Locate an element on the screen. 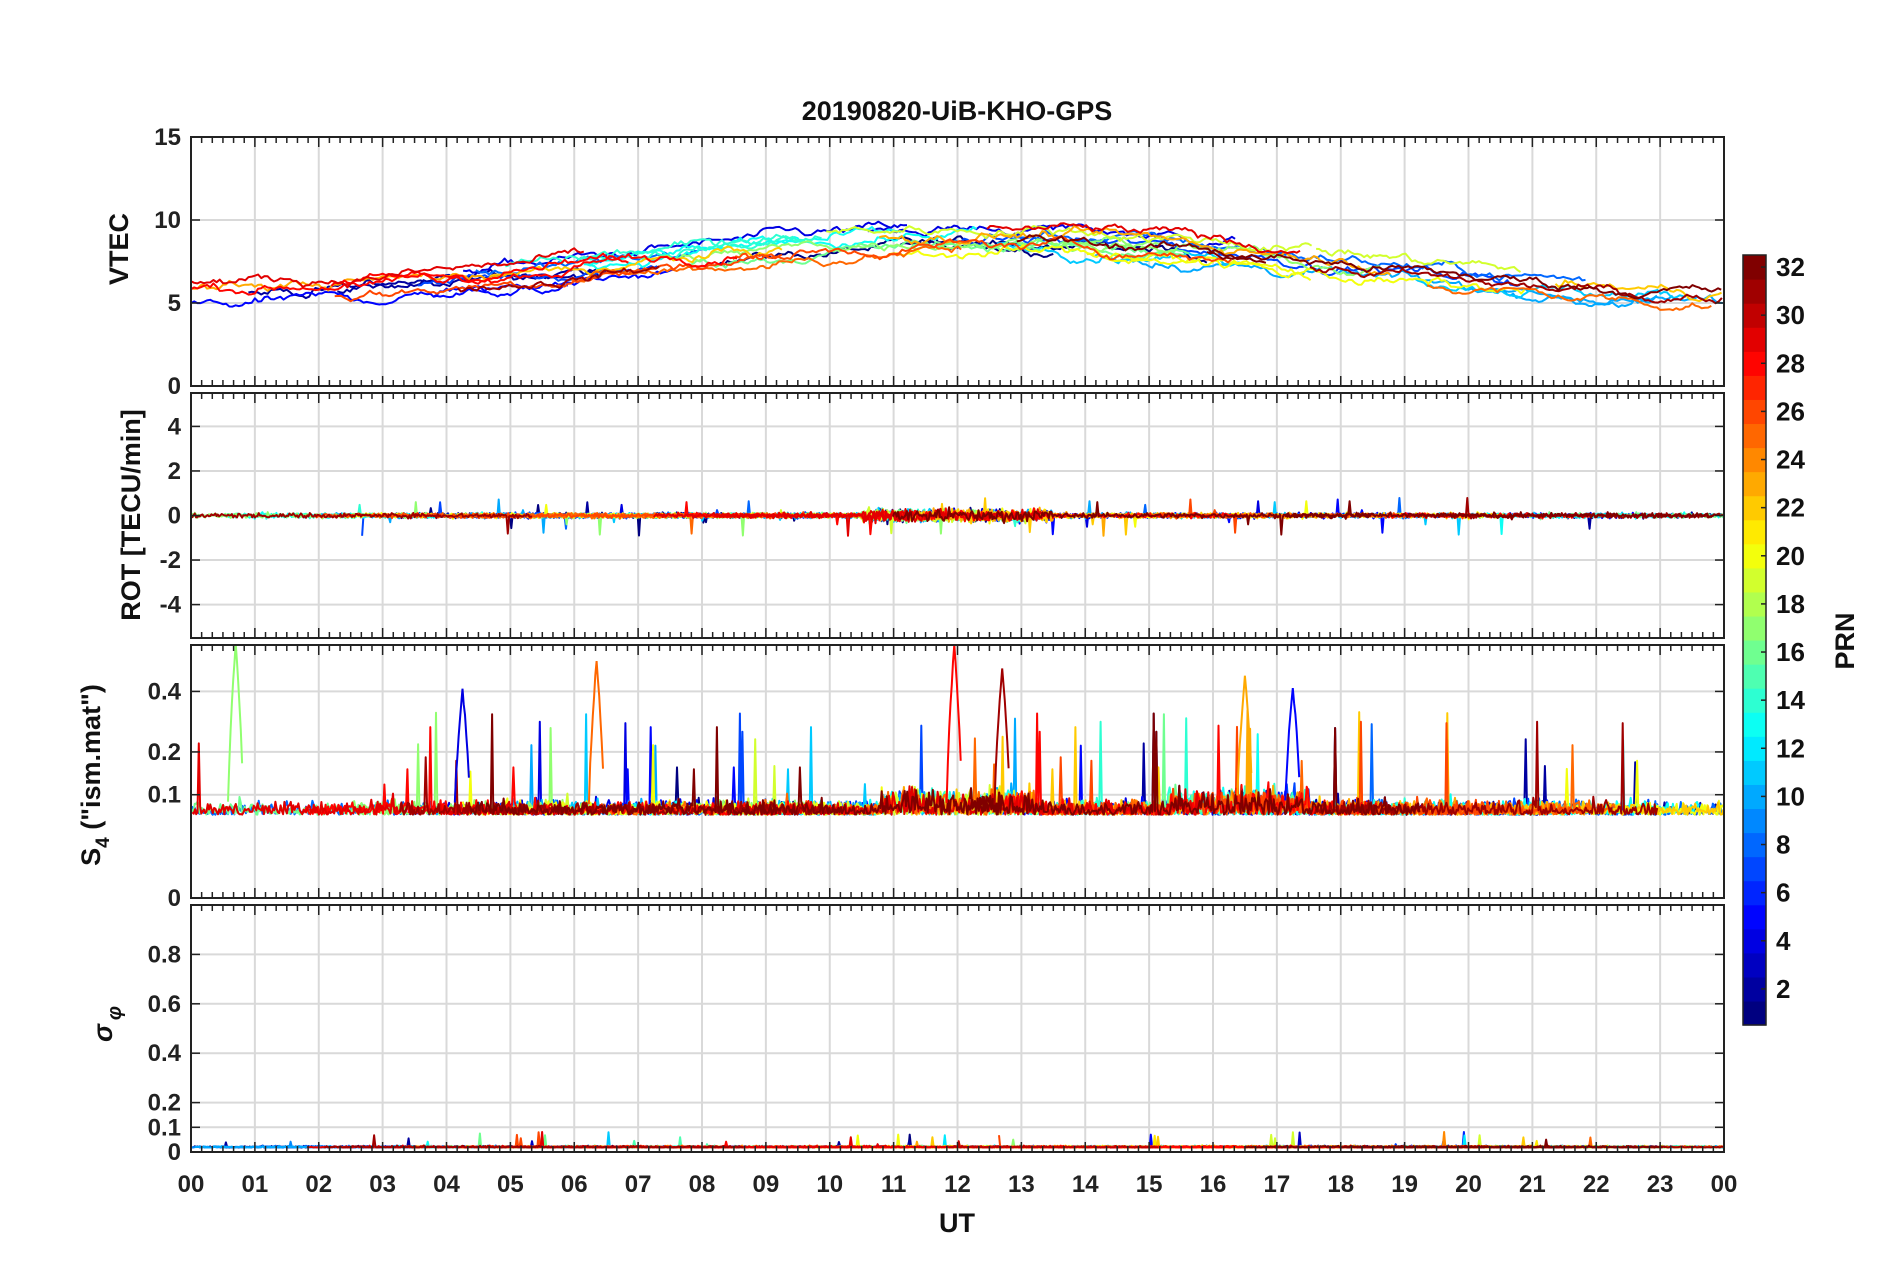 The image size is (1902, 1272). colorbar-tick-label: 12 is located at coordinates (1790, 748).